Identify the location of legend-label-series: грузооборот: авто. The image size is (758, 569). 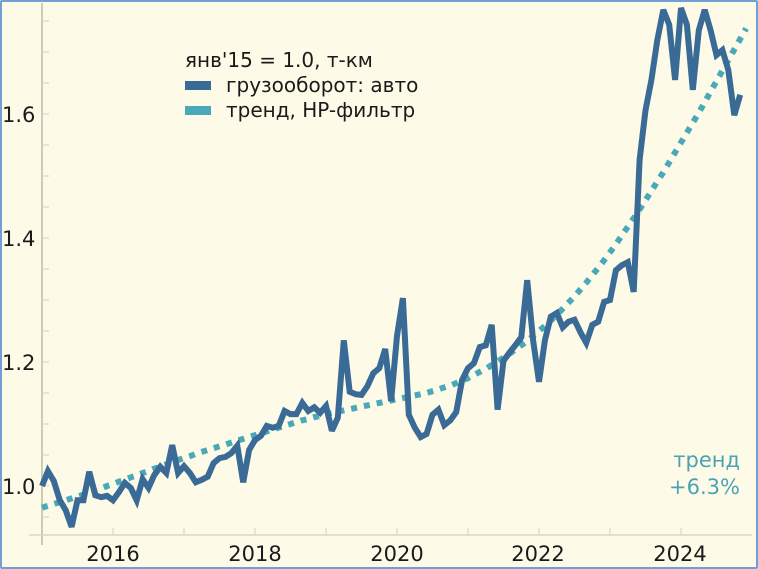
(322, 85).